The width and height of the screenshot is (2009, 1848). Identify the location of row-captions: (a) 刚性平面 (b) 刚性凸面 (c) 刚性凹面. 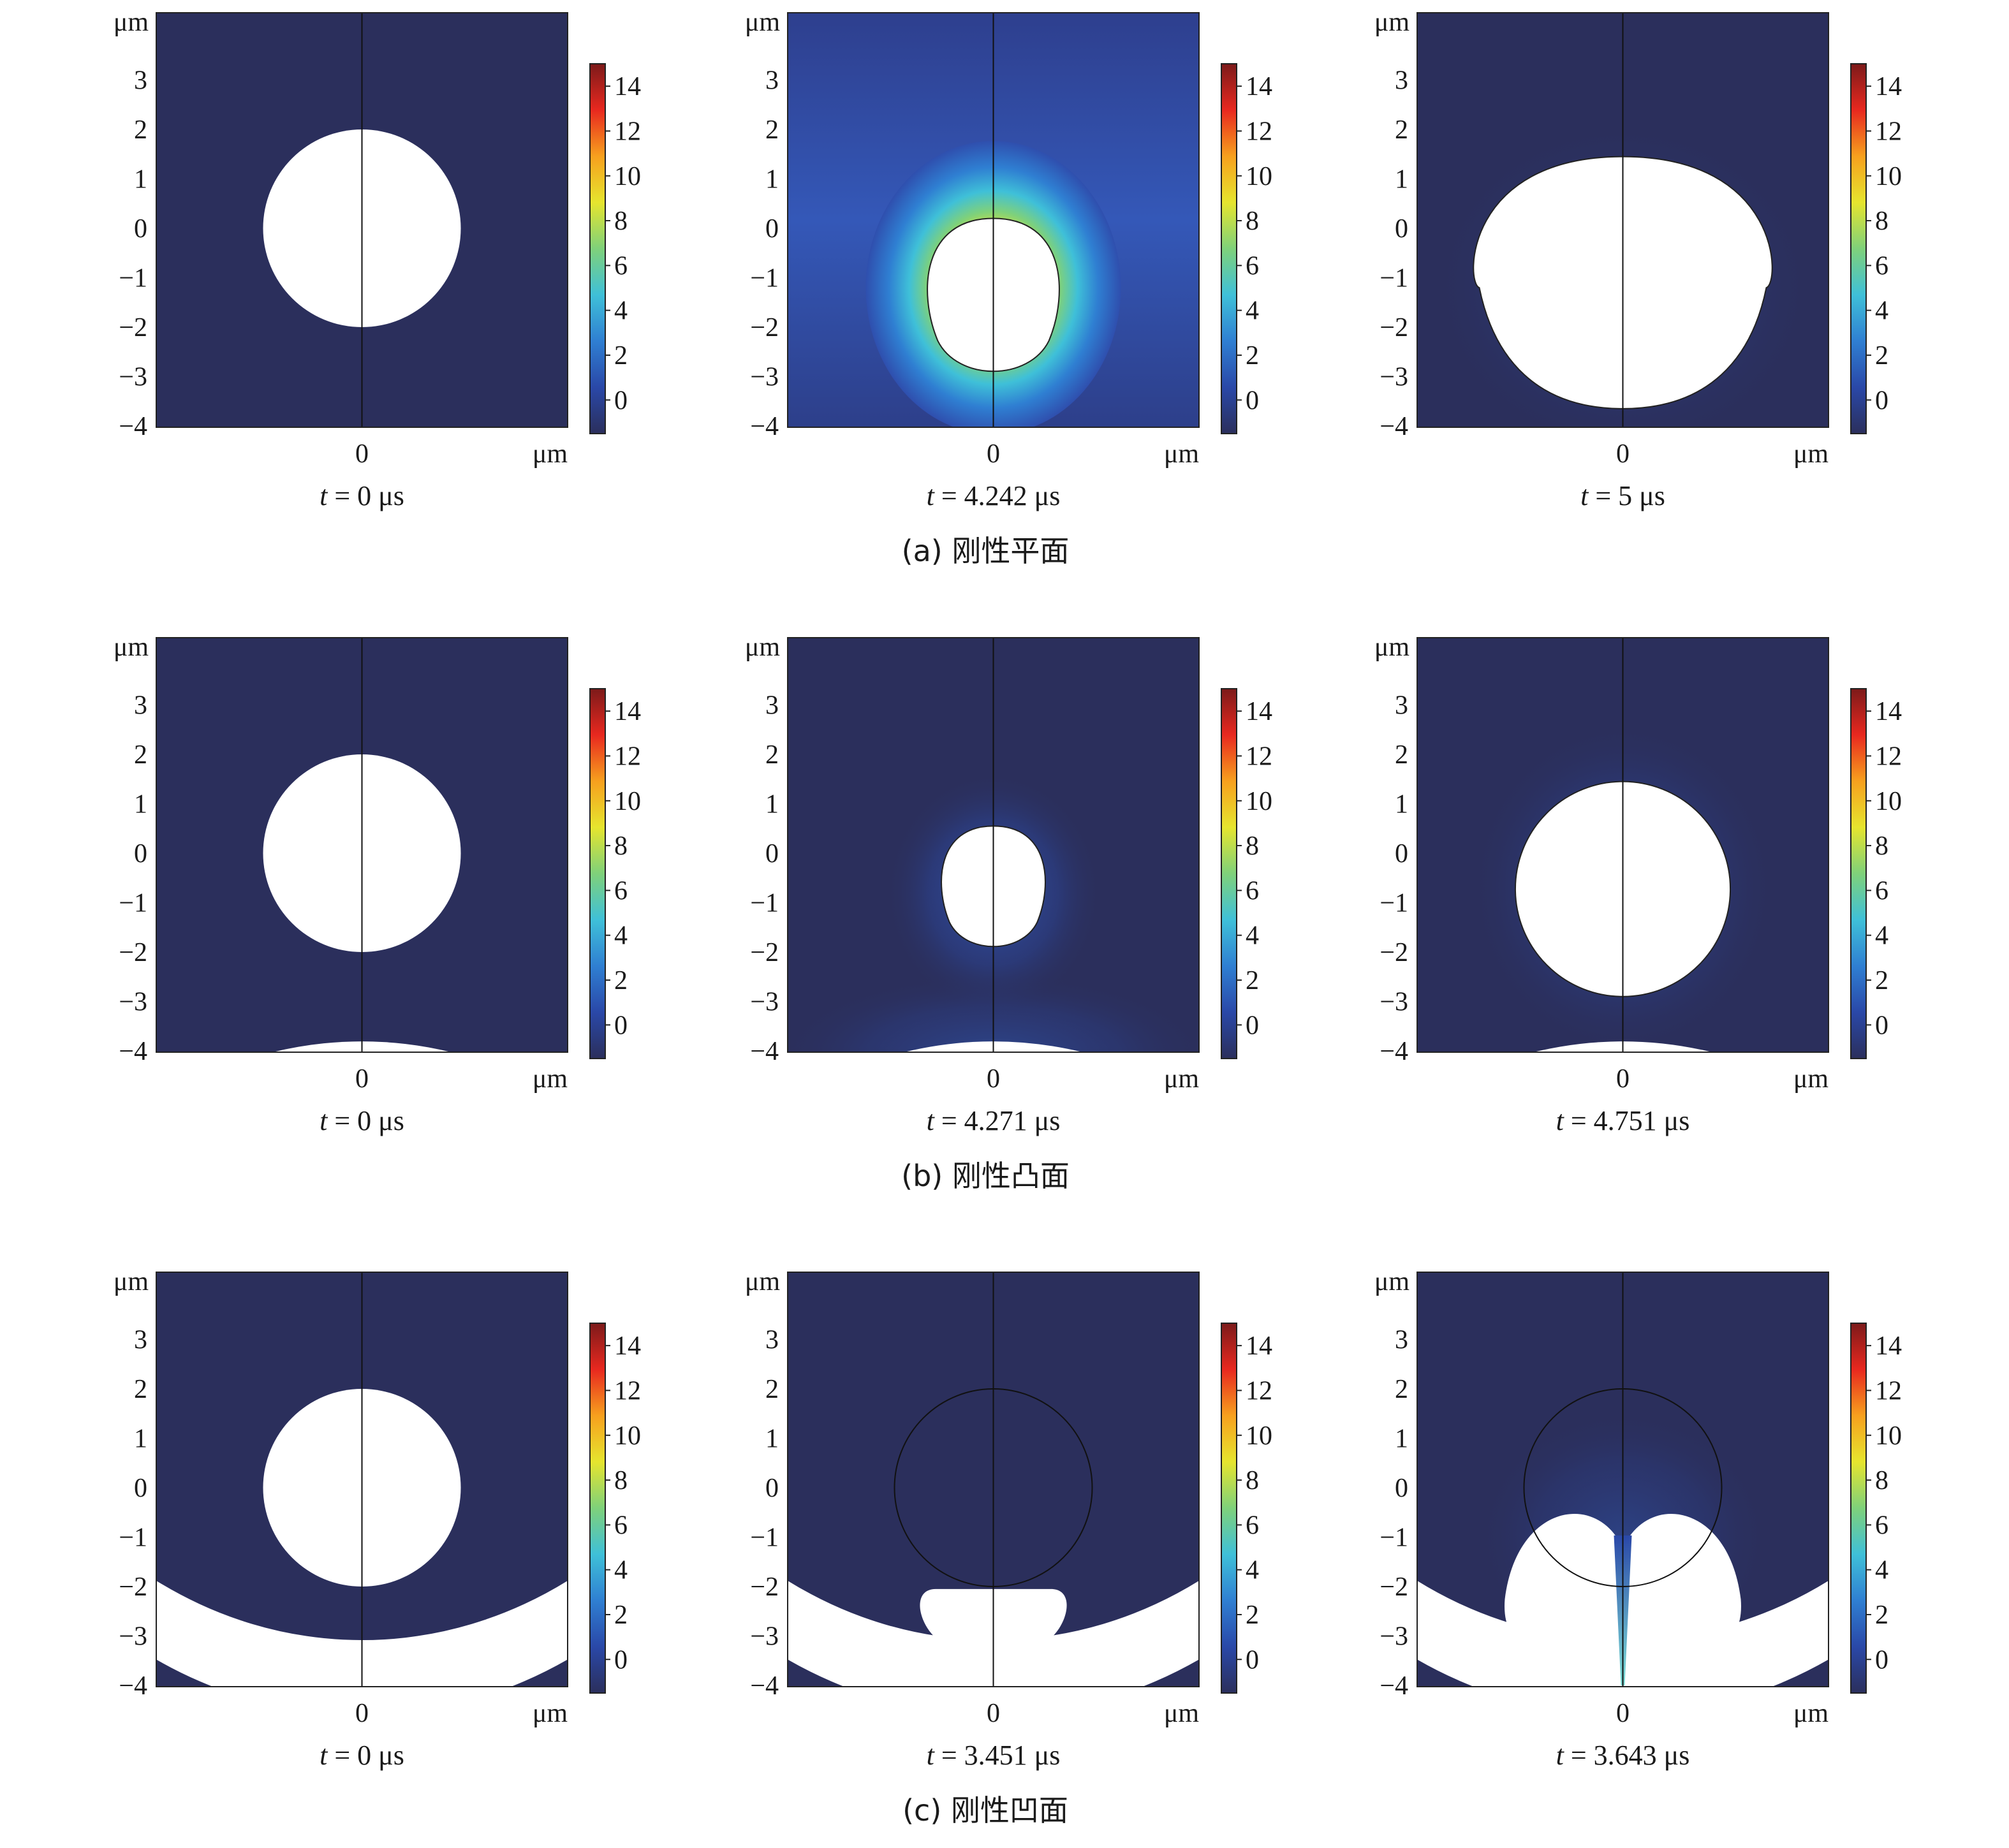
(986, 1181).